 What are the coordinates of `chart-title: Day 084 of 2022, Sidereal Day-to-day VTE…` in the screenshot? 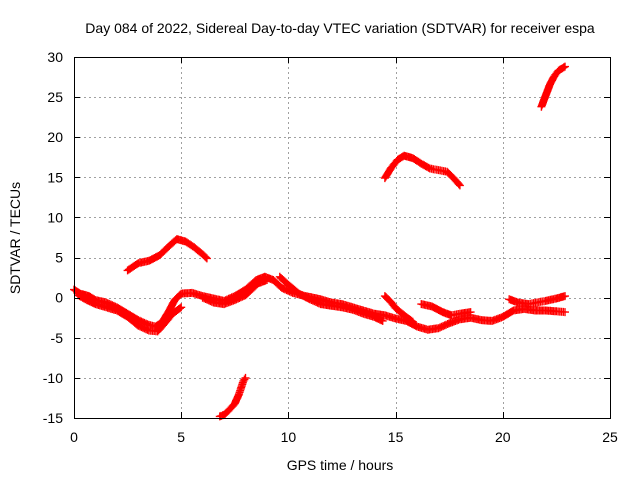 It's located at (340, 28).